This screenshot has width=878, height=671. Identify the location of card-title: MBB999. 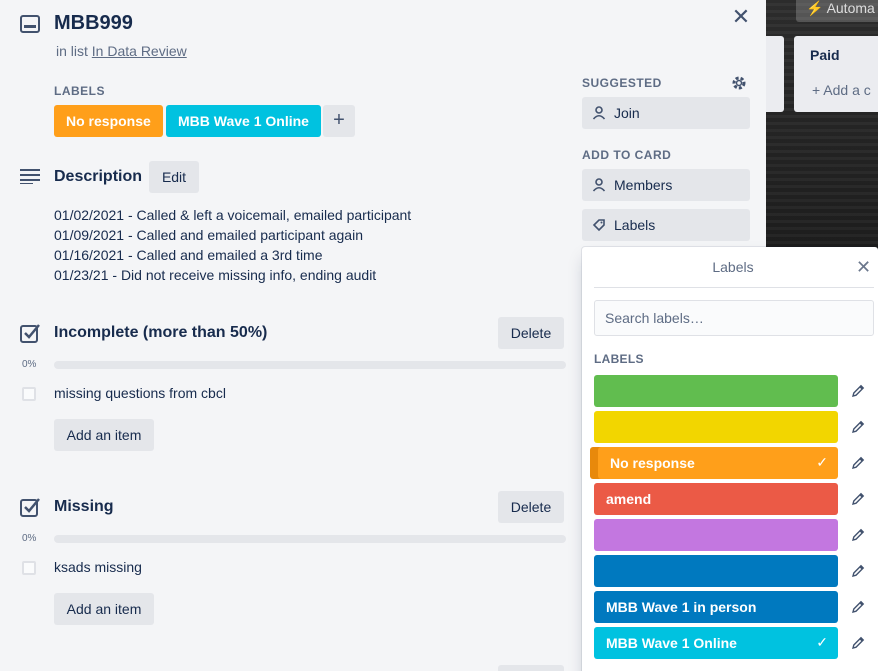
(93, 23).